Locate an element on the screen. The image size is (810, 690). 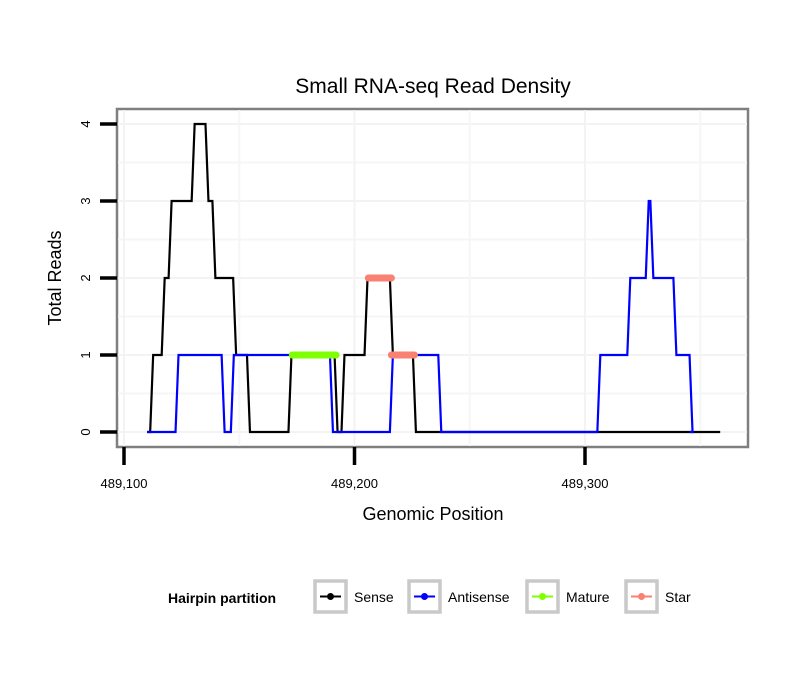
x-tick-label: 489,300 is located at coordinates (585, 483).